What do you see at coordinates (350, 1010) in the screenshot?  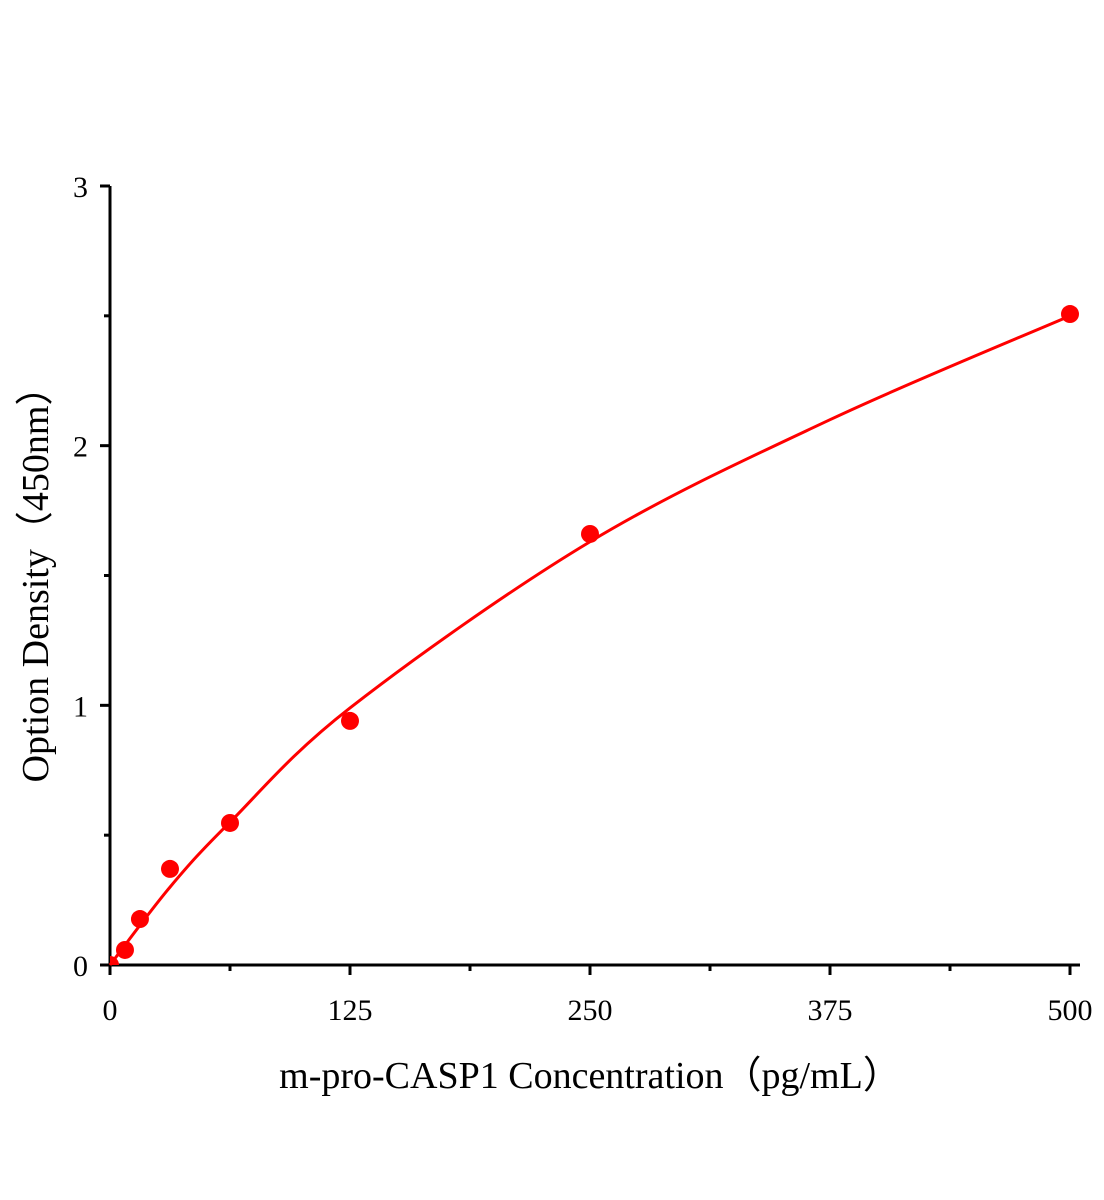 I see `x-tick-label: 125` at bounding box center [350, 1010].